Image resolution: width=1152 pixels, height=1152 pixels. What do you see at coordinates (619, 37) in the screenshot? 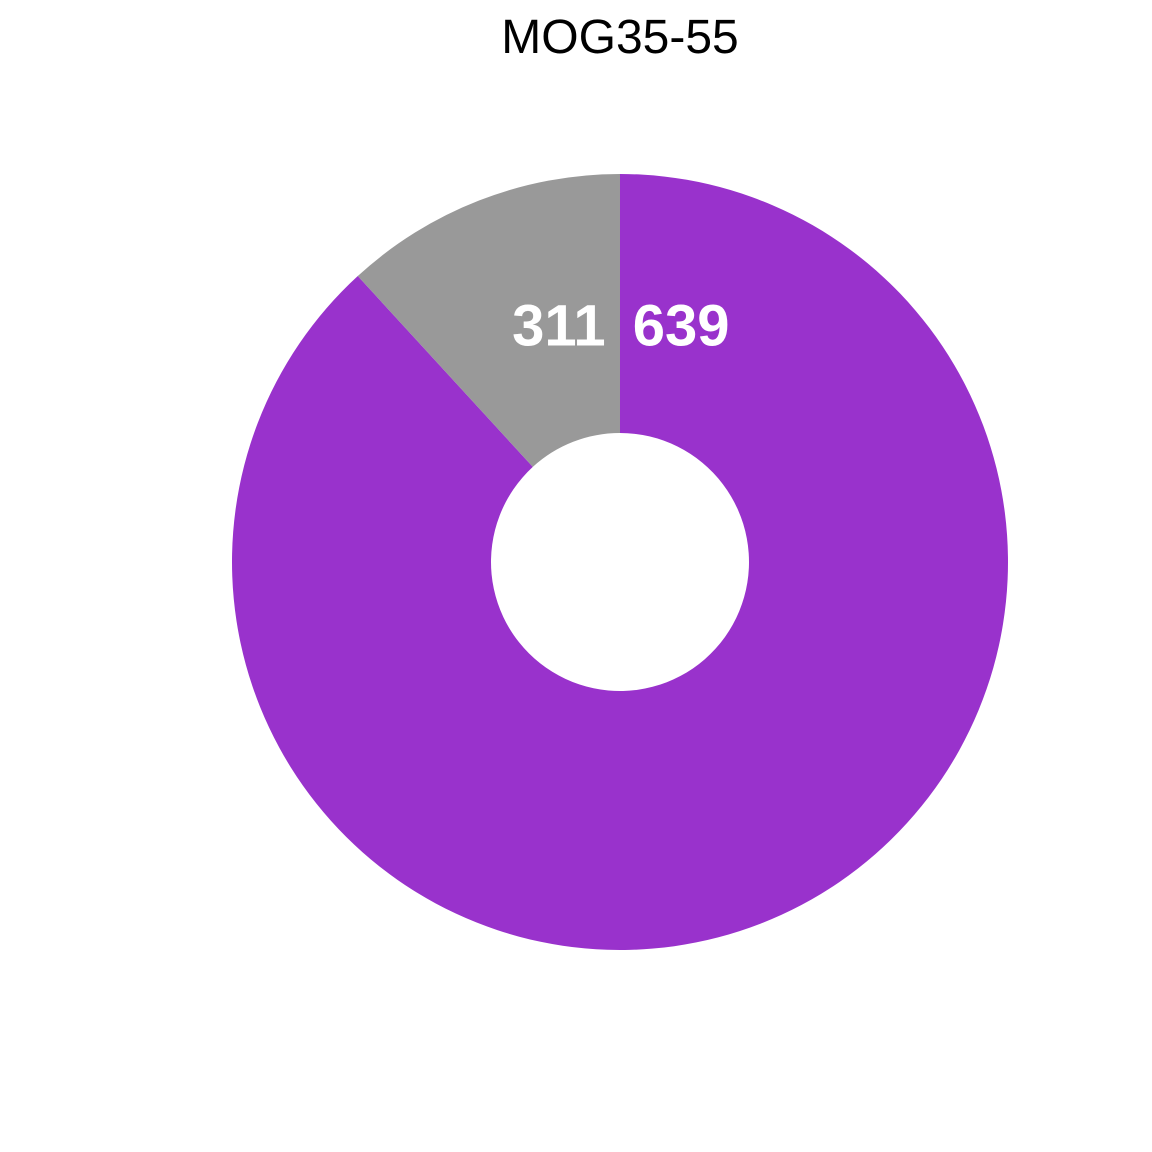
I see `chart-title: MOG35-55` at bounding box center [619, 37].